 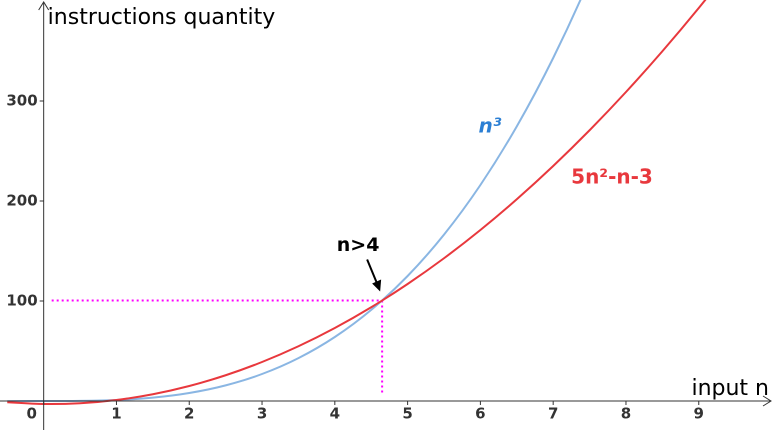 I want to click on y-tick-label: 200, so click(x=21, y=201).